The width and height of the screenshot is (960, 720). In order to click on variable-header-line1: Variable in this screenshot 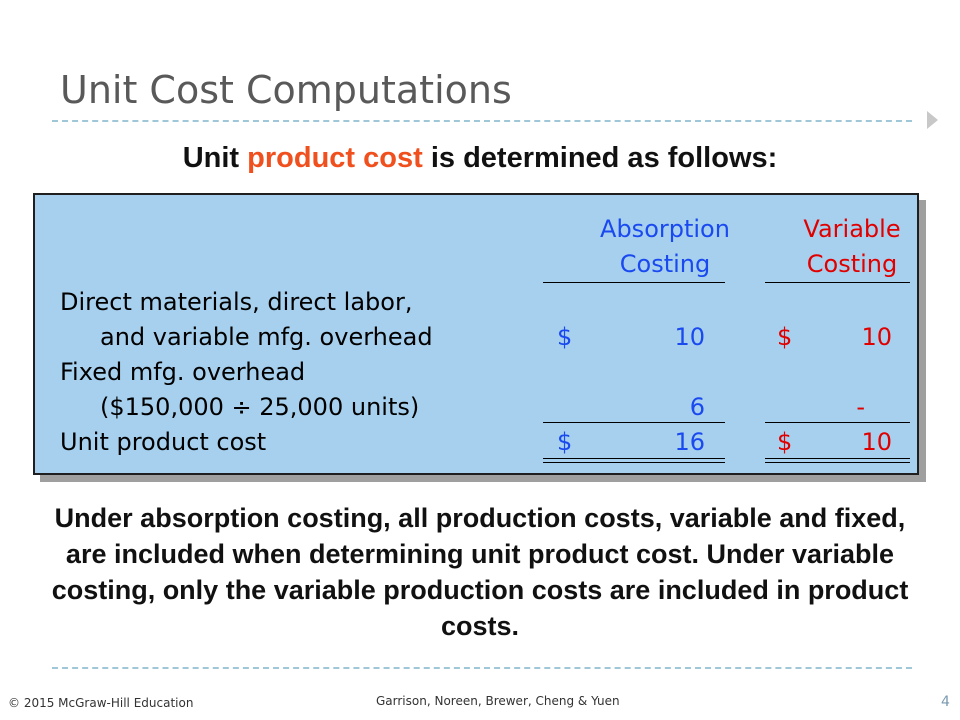, I will do `click(852, 229)`.